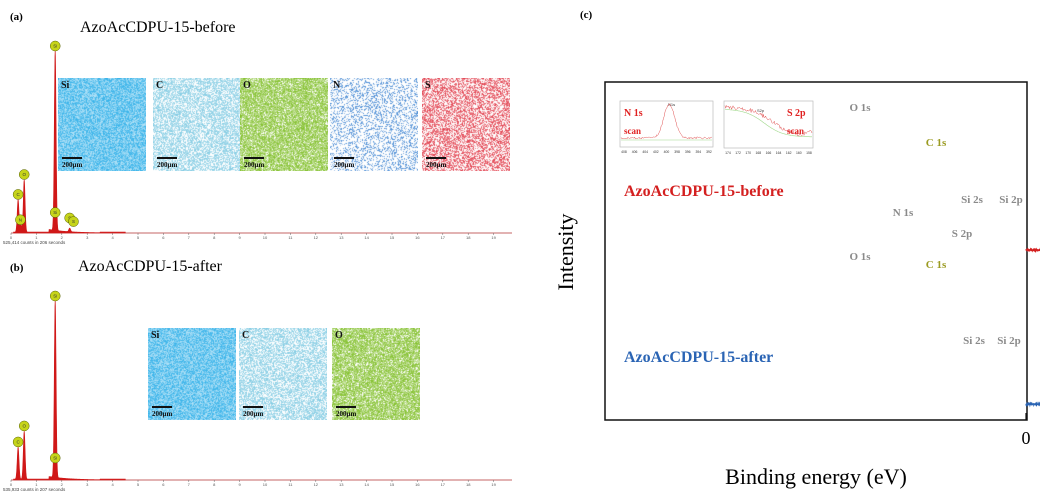 This screenshot has height=504, width=1040. I want to click on eds-x-tick-label: 0, so click(11, 237).